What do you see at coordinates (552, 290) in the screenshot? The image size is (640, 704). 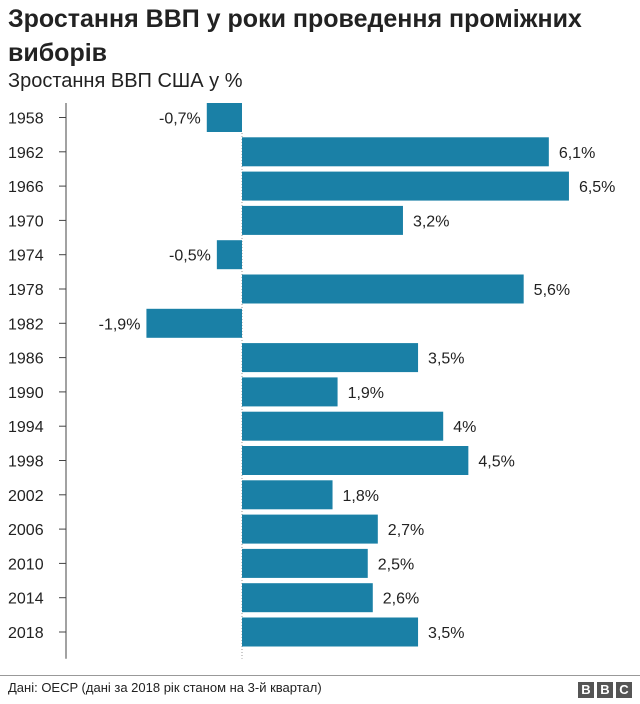 I see `data-label: 5,6%` at bounding box center [552, 290].